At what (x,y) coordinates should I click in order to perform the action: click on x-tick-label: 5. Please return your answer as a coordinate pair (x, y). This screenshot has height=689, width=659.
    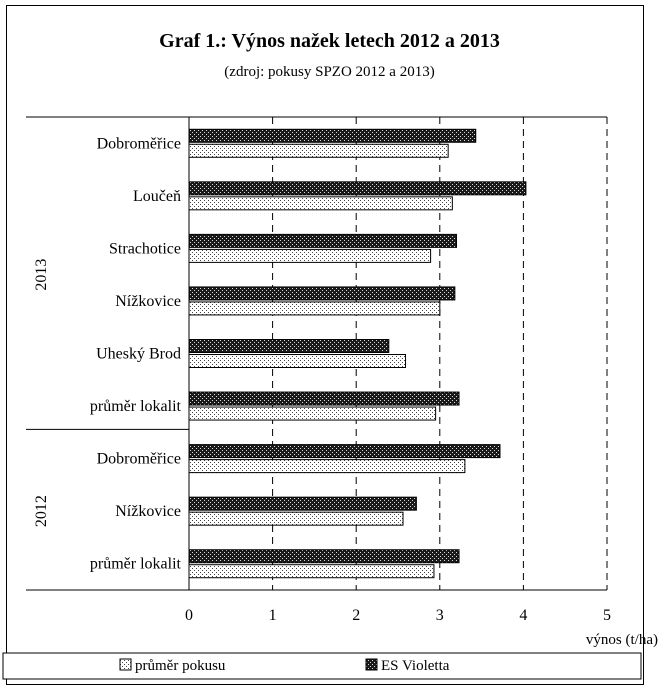
    Looking at the image, I should click on (607, 615).